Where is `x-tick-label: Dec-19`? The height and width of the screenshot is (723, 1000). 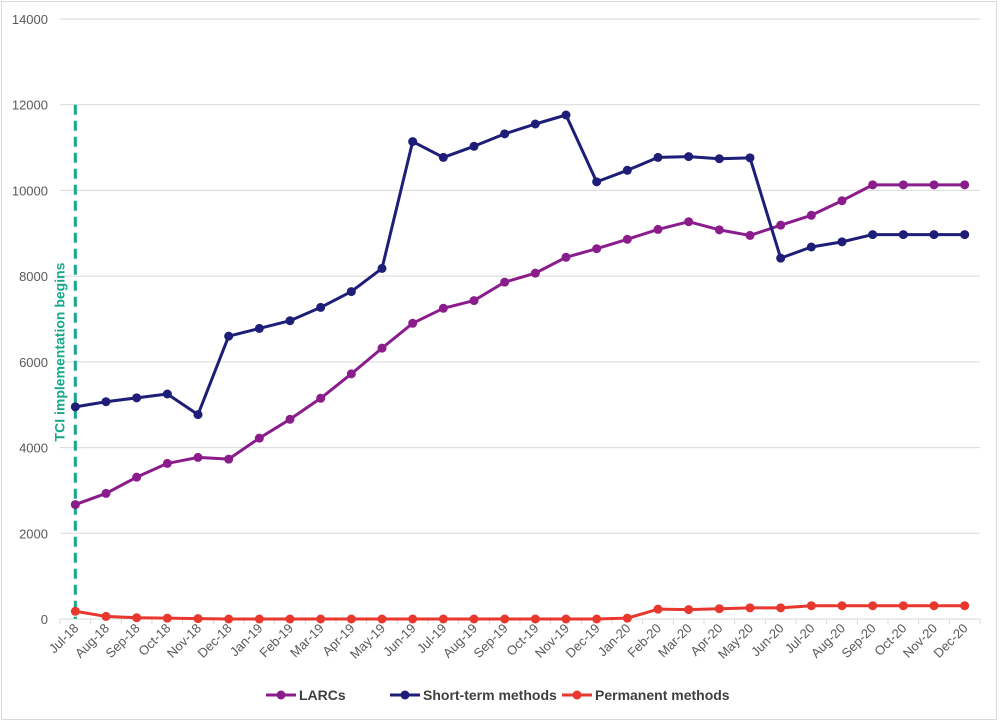 x-tick-label: Dec-19 is located at coordinates (583, 641).